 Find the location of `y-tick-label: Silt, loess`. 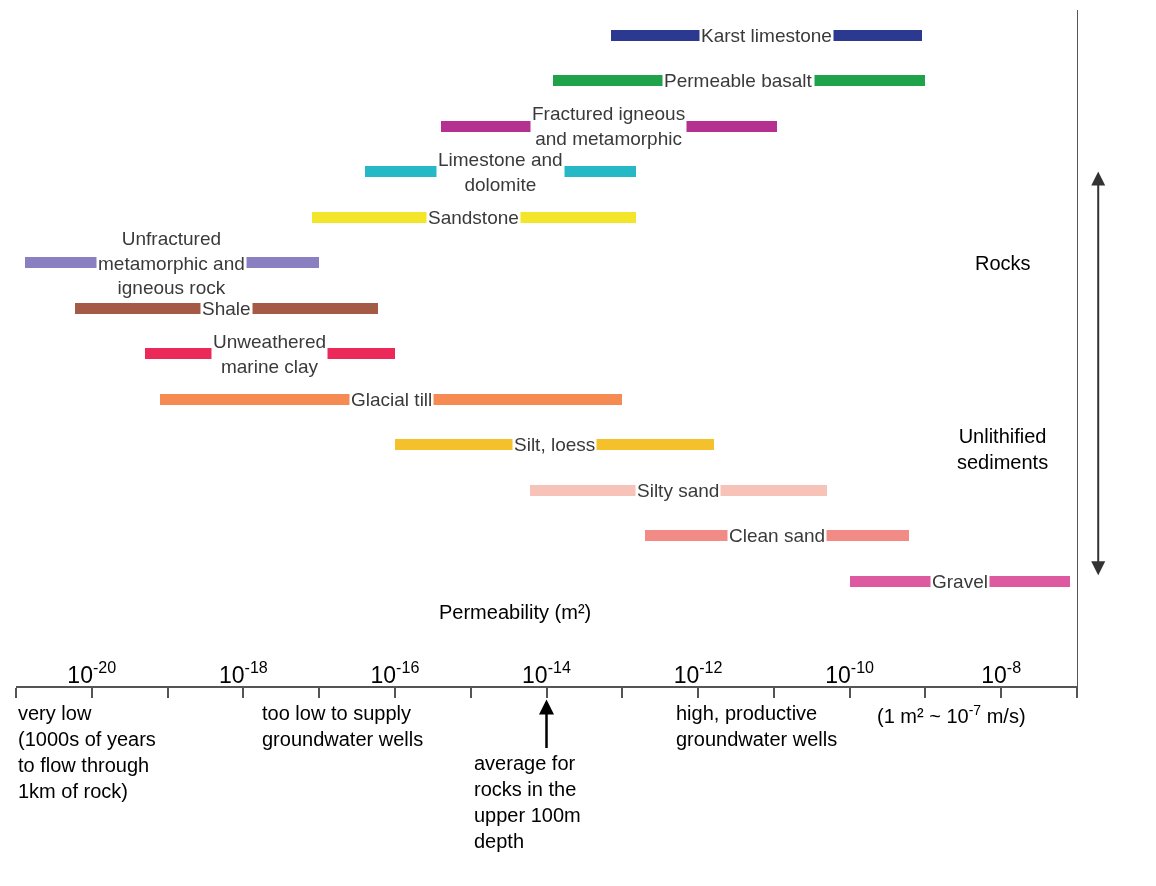

y-tick-label: Silt, loess is located at coordinates (555, 444).